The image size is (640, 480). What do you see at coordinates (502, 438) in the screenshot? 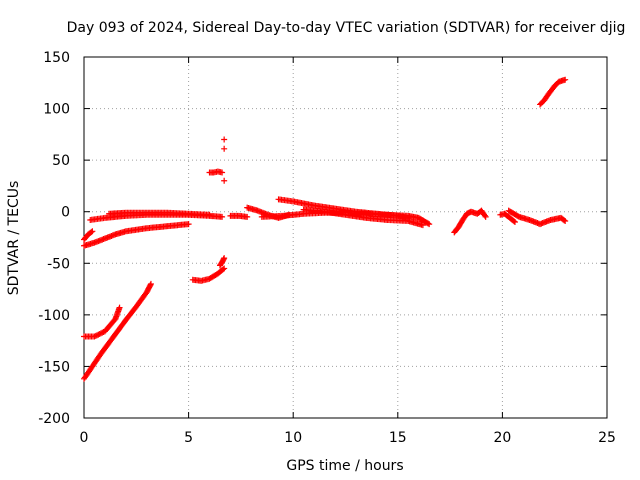
I see `x-tick-label: 20` at bounding box center [502, 438].